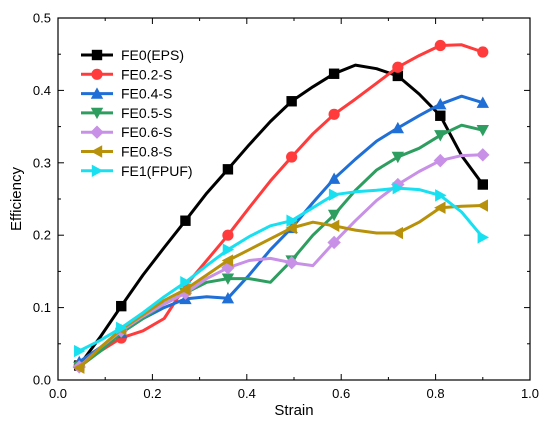 This screenshot has height=425, width=550. I want to click on y-tick-label: 0.5, so click(42, 18).